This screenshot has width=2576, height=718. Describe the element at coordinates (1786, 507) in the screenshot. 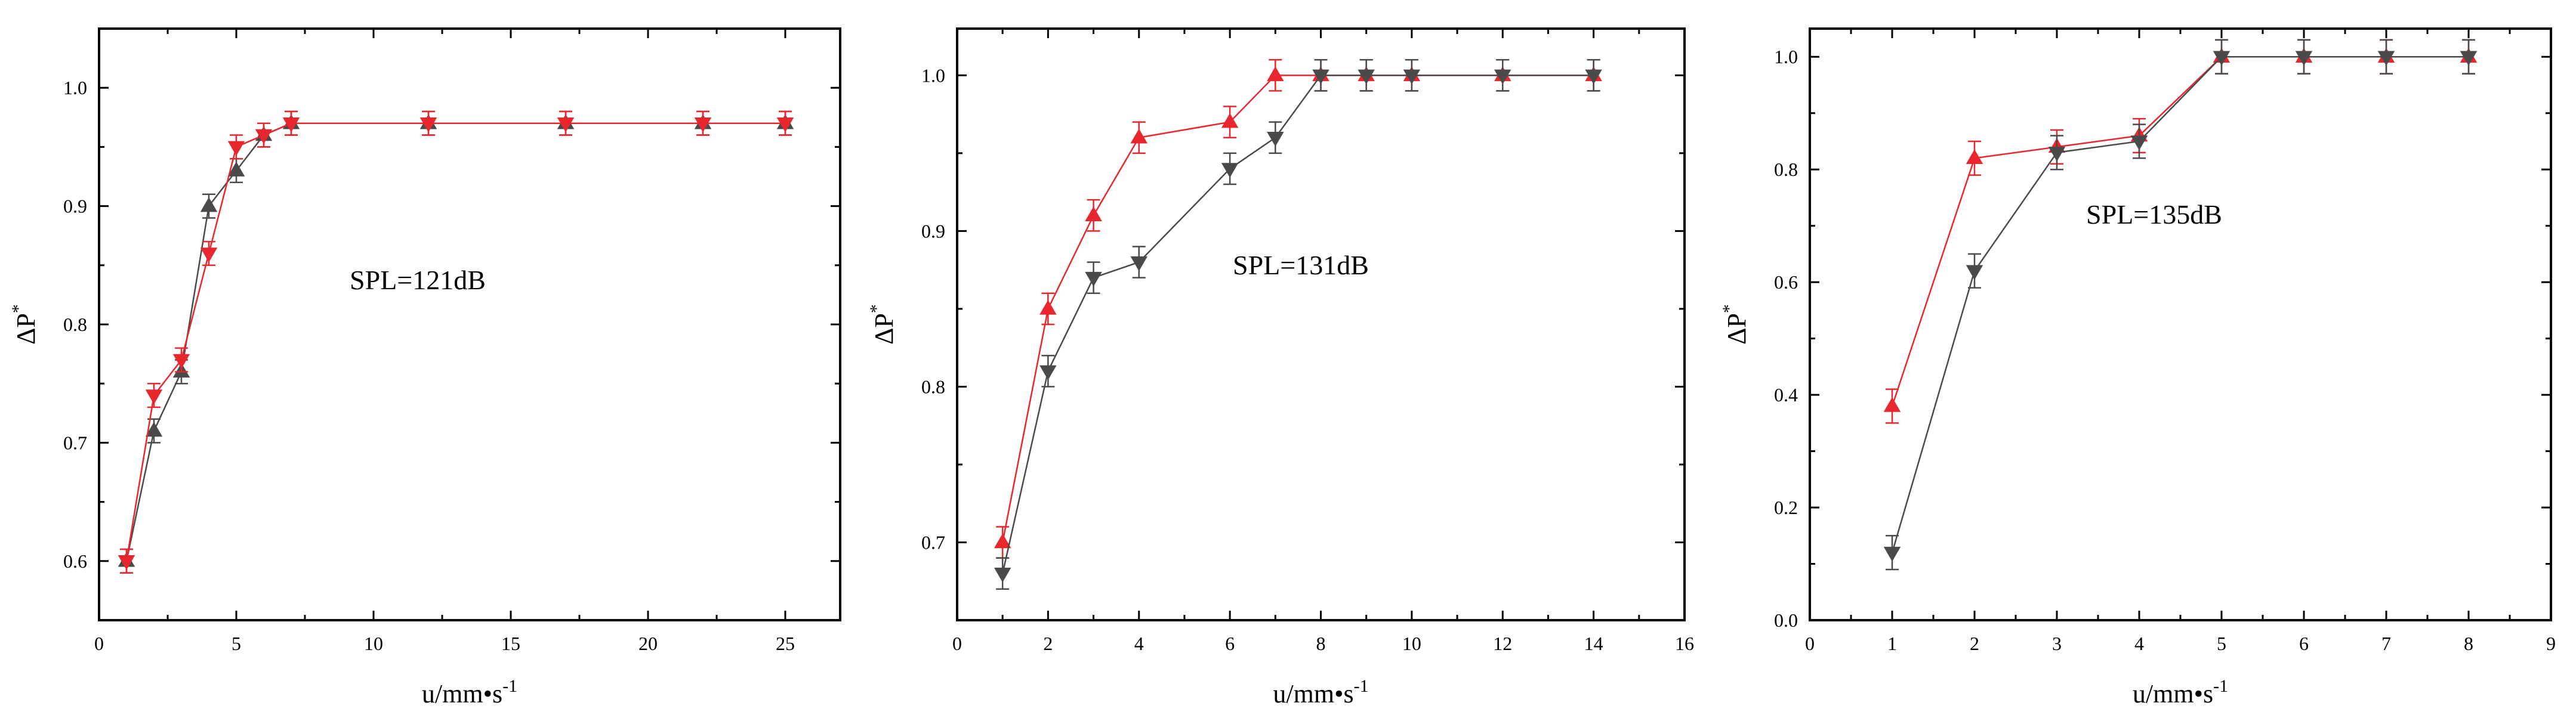

I see `y-tick-label: 0.2` at that location.